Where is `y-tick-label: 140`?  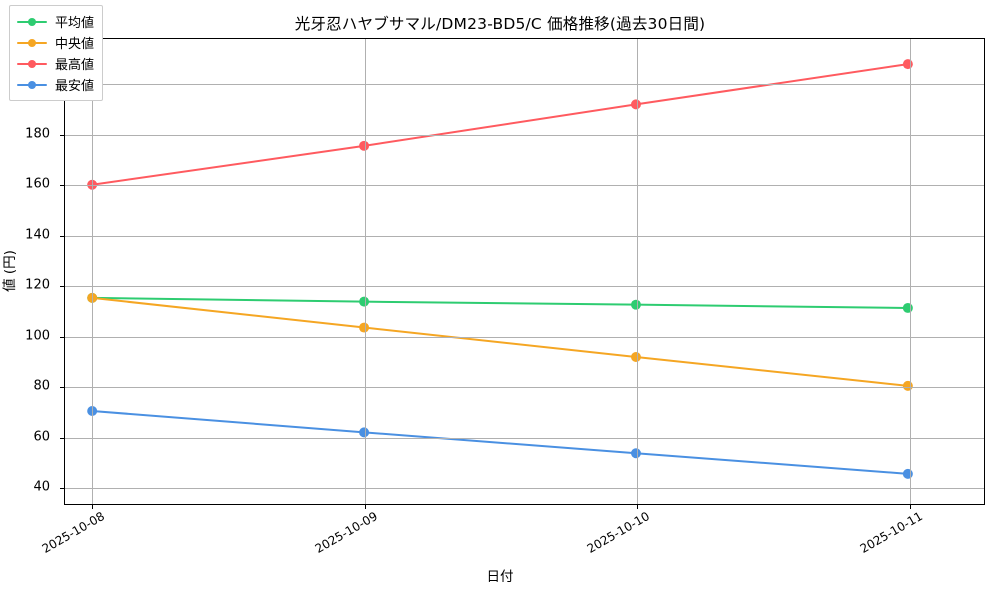 y-tick-label: 140 is located at coordinates (37, 235).